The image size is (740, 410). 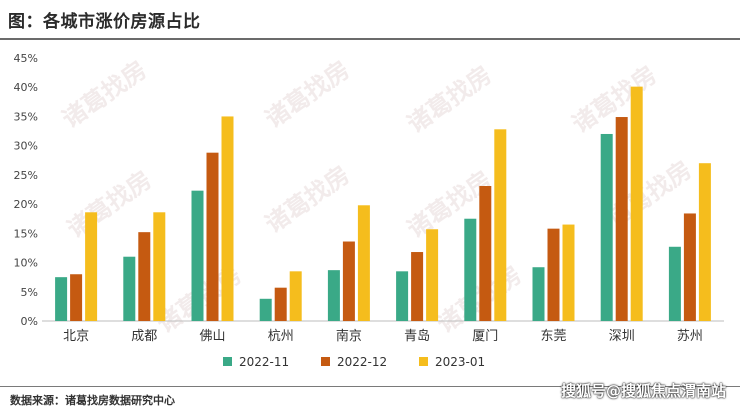 What do you see at coordinates (26, 116) in the screenshot?
I see `y-tick-label: 35%` at bounding box center [26, 116].